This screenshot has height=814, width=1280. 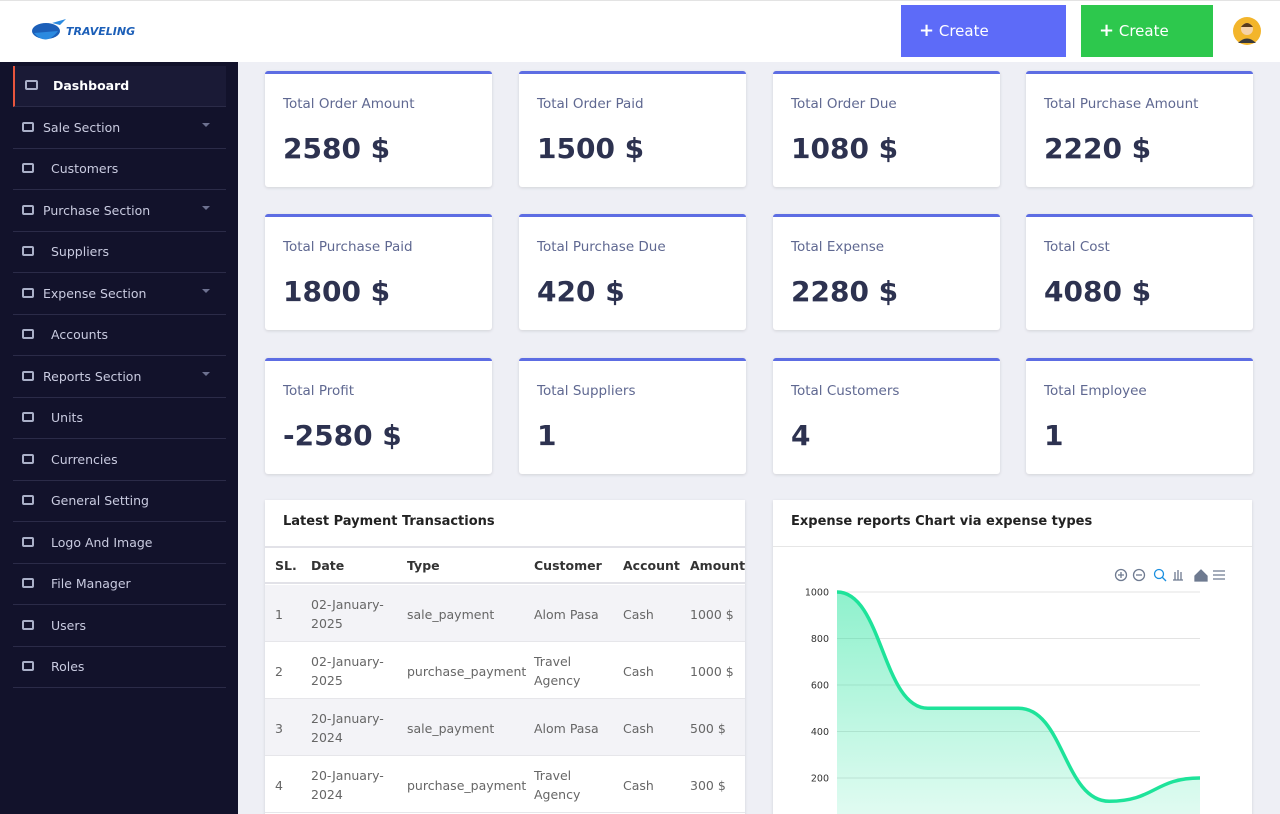 I want to click on column-header: Date, so click(x=328, y=565).